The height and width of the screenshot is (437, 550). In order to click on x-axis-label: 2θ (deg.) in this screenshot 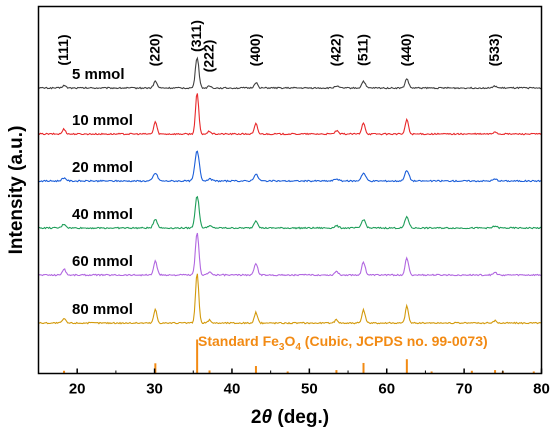, I will do `click(290, 417)`.